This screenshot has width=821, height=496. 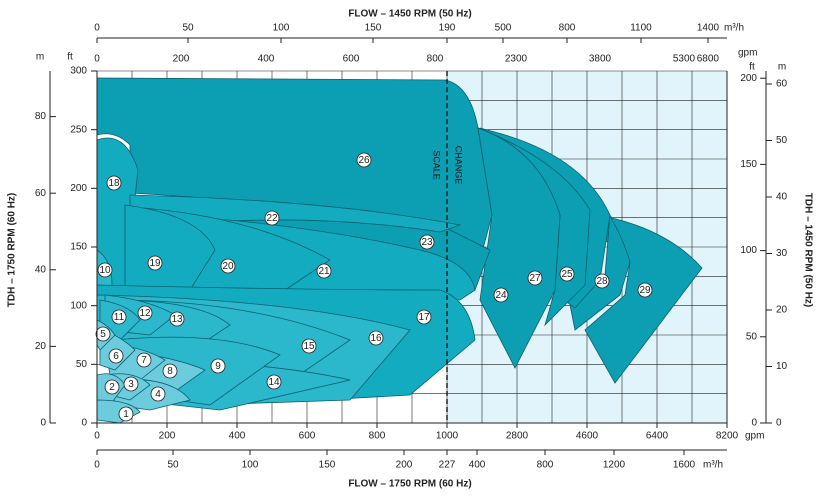 What do you see at coordinates (519, 248) in the screenshot?
I see `pump-region` at bounding box center [519, 248].